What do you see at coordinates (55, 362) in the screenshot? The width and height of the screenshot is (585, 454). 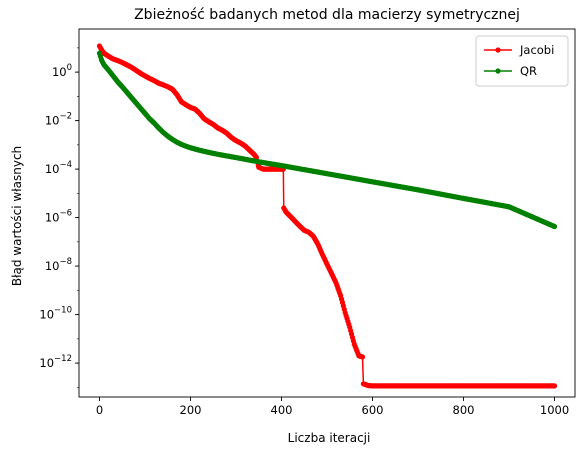 I see `y-tick-label: 10⁻¹²` at bounding box center [55, 362].